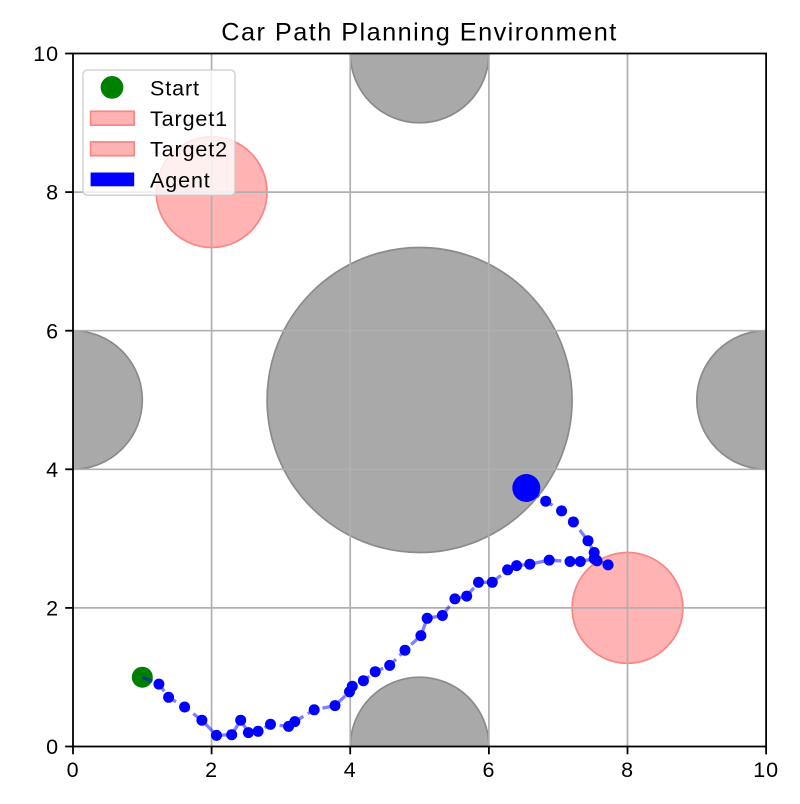  I want to click on svg-text: Target2, so click(189, 150).